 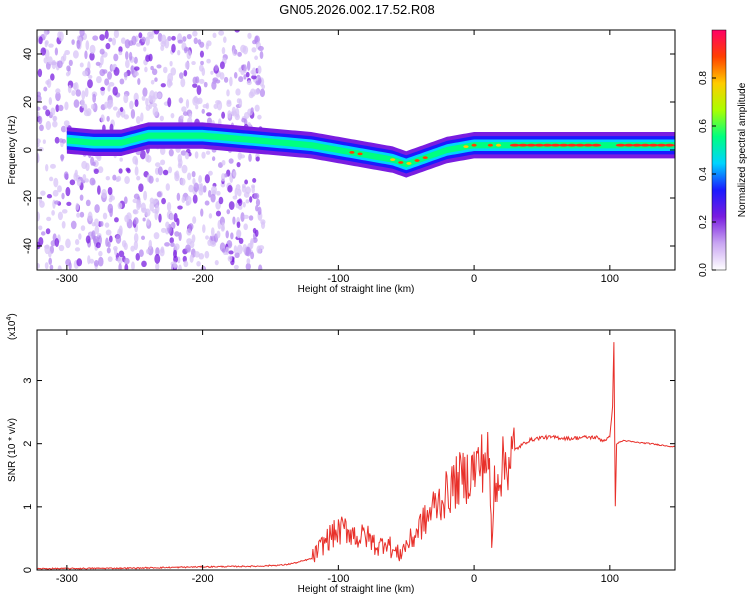 What do you see at coordinates (703, 222) in the screenshot?
I see `colorbar-tick-label: 0.2` at bounding box center [703, 222].